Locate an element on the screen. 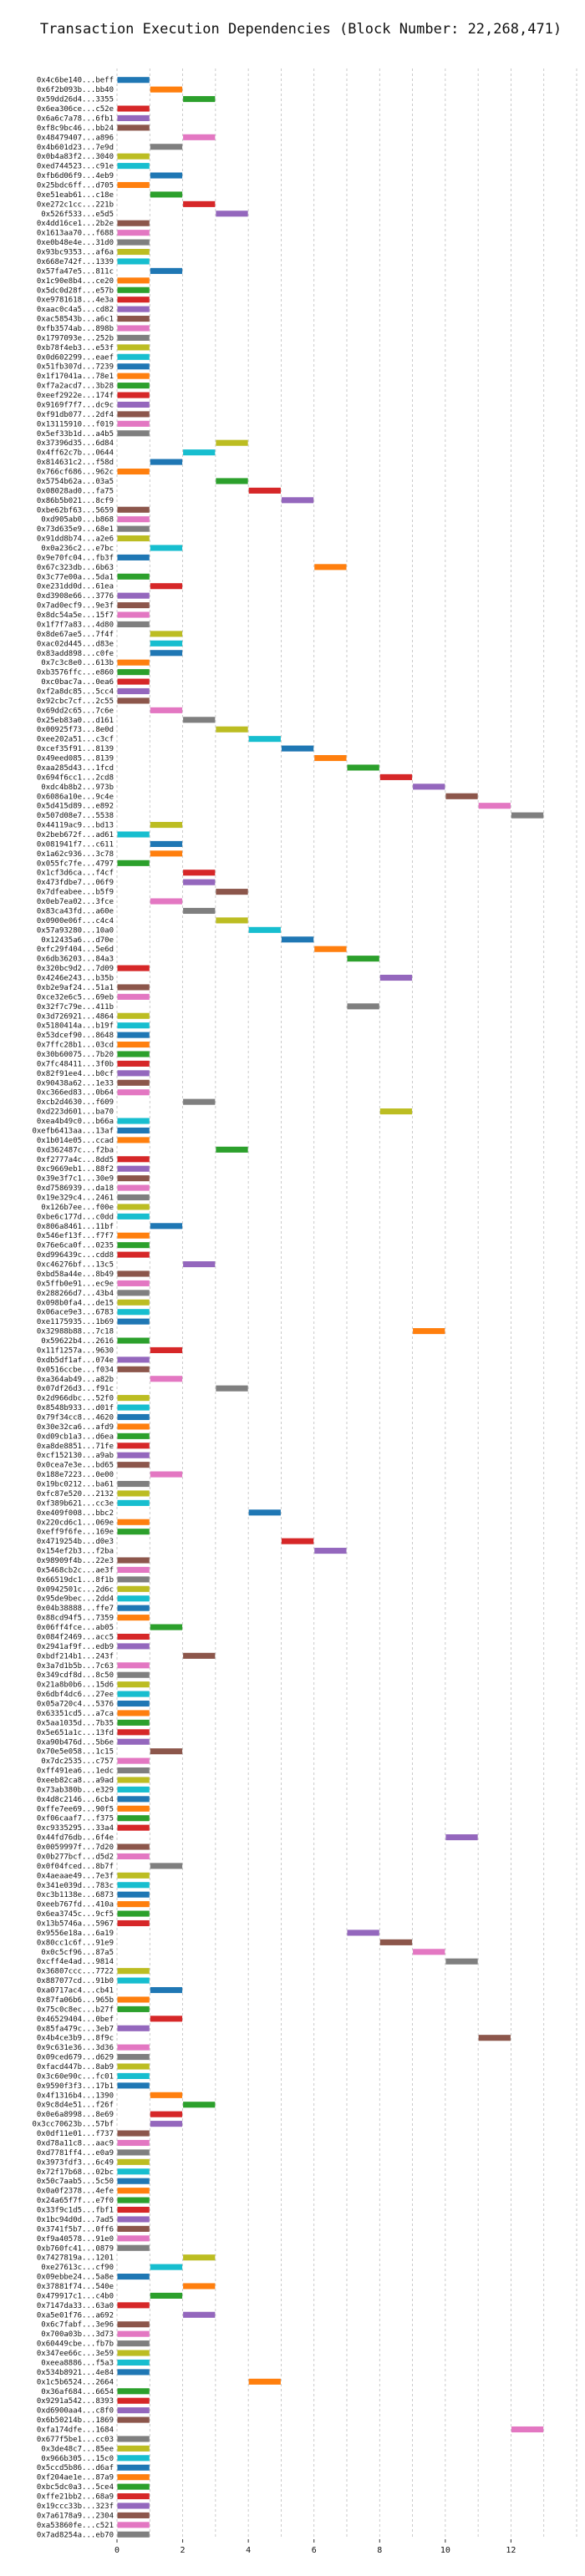 The image size is (585, 2576). tx-label: 0x37396d35...6d84 is located at coordinates (75, 443).